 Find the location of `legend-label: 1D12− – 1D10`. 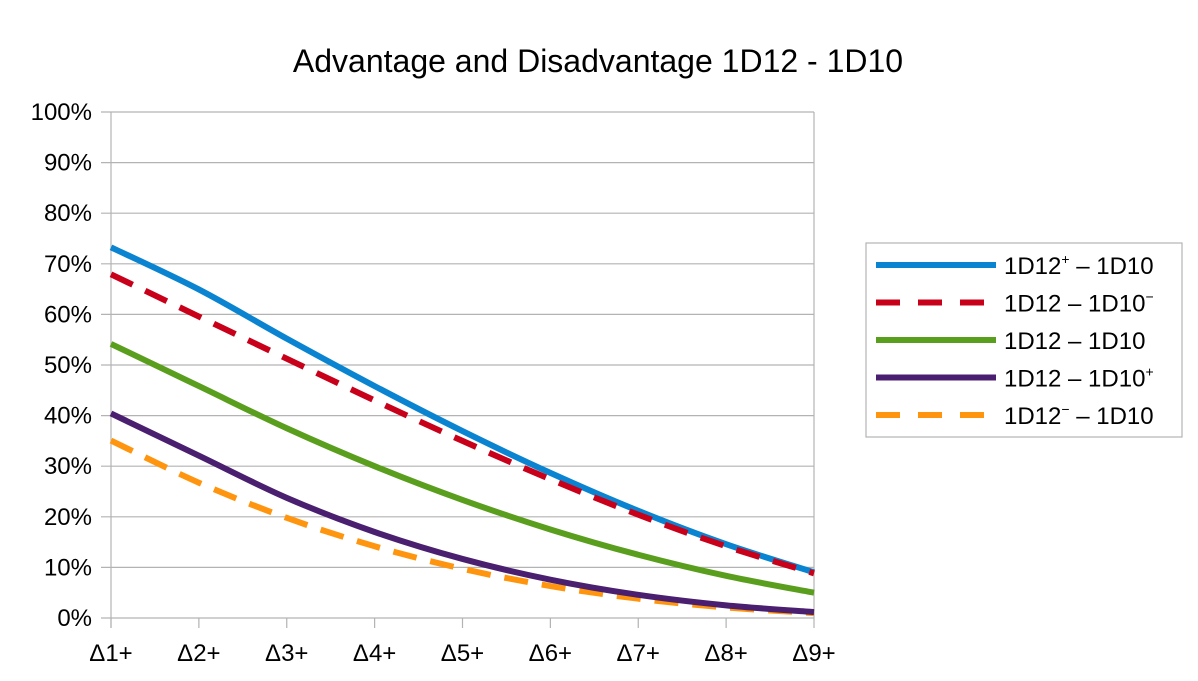

legend-label: 1D12− – 1D10 is located at coordinates (1079, 415).